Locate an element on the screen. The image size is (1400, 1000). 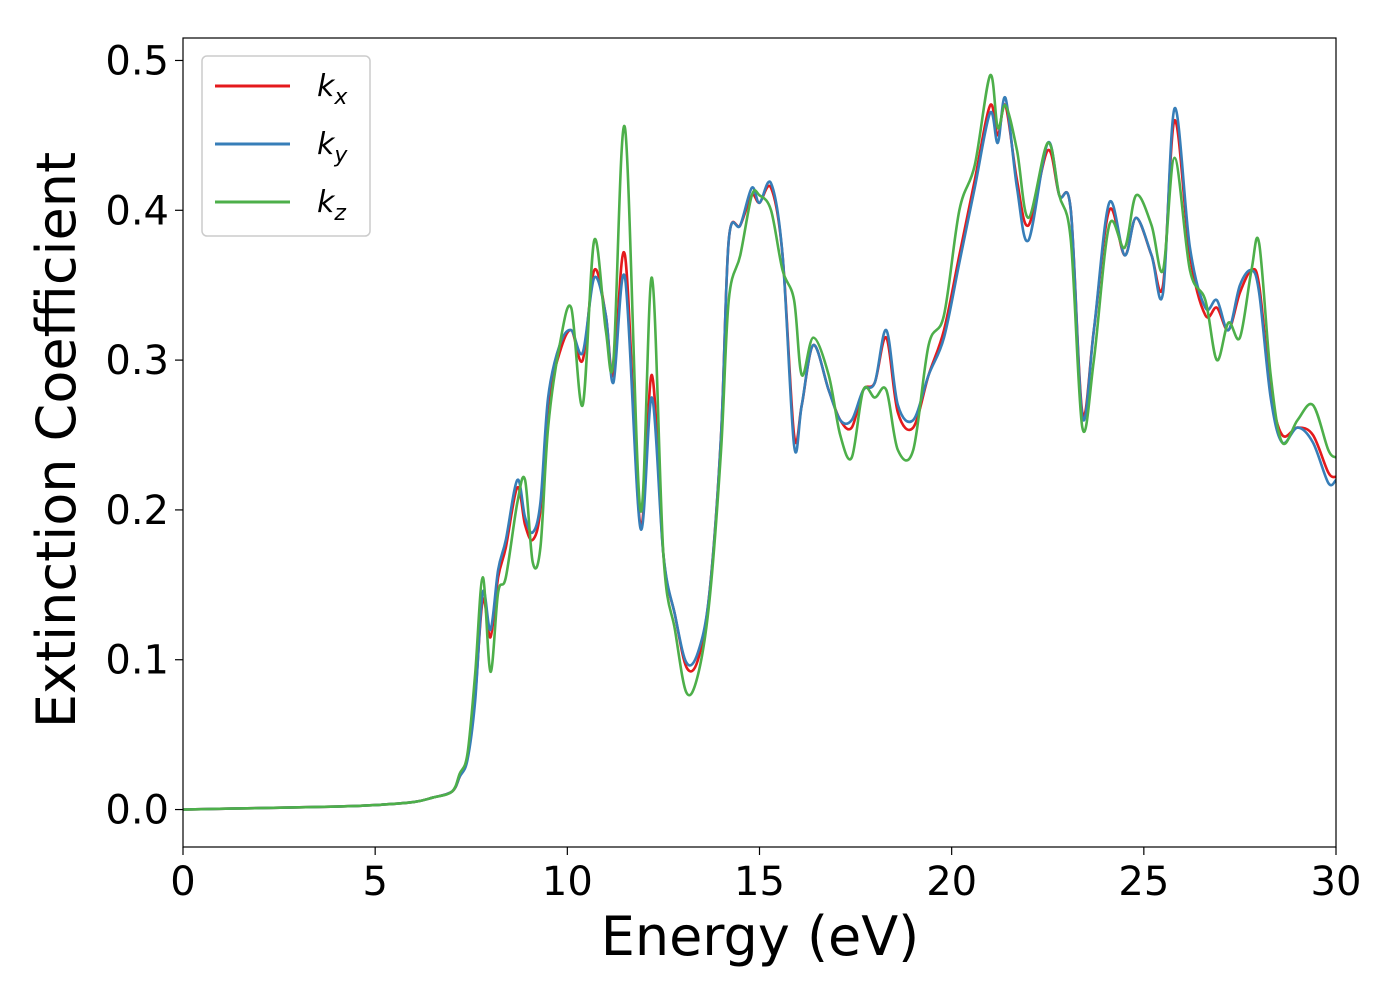
x-tick-label: 10 is located at coordinates (567, 882).